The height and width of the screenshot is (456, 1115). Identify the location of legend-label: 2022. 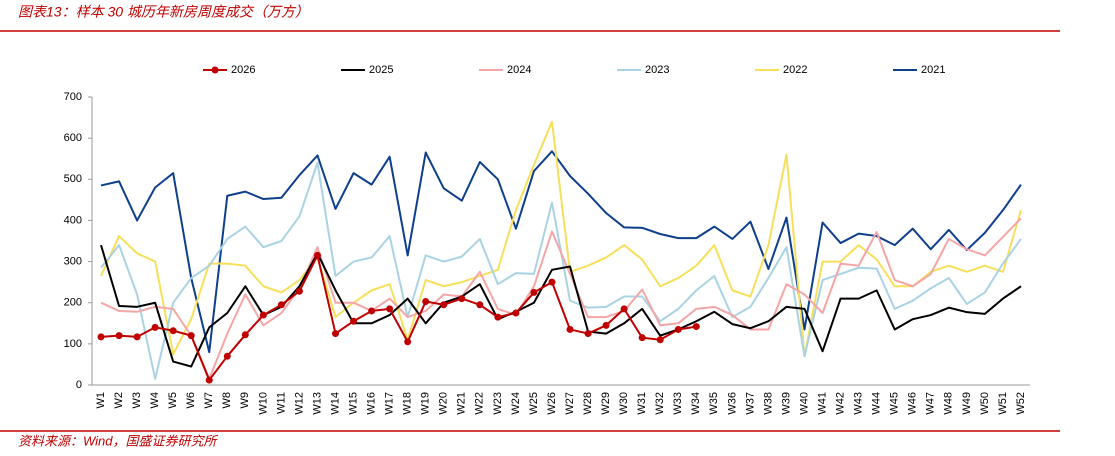
(795, 70).